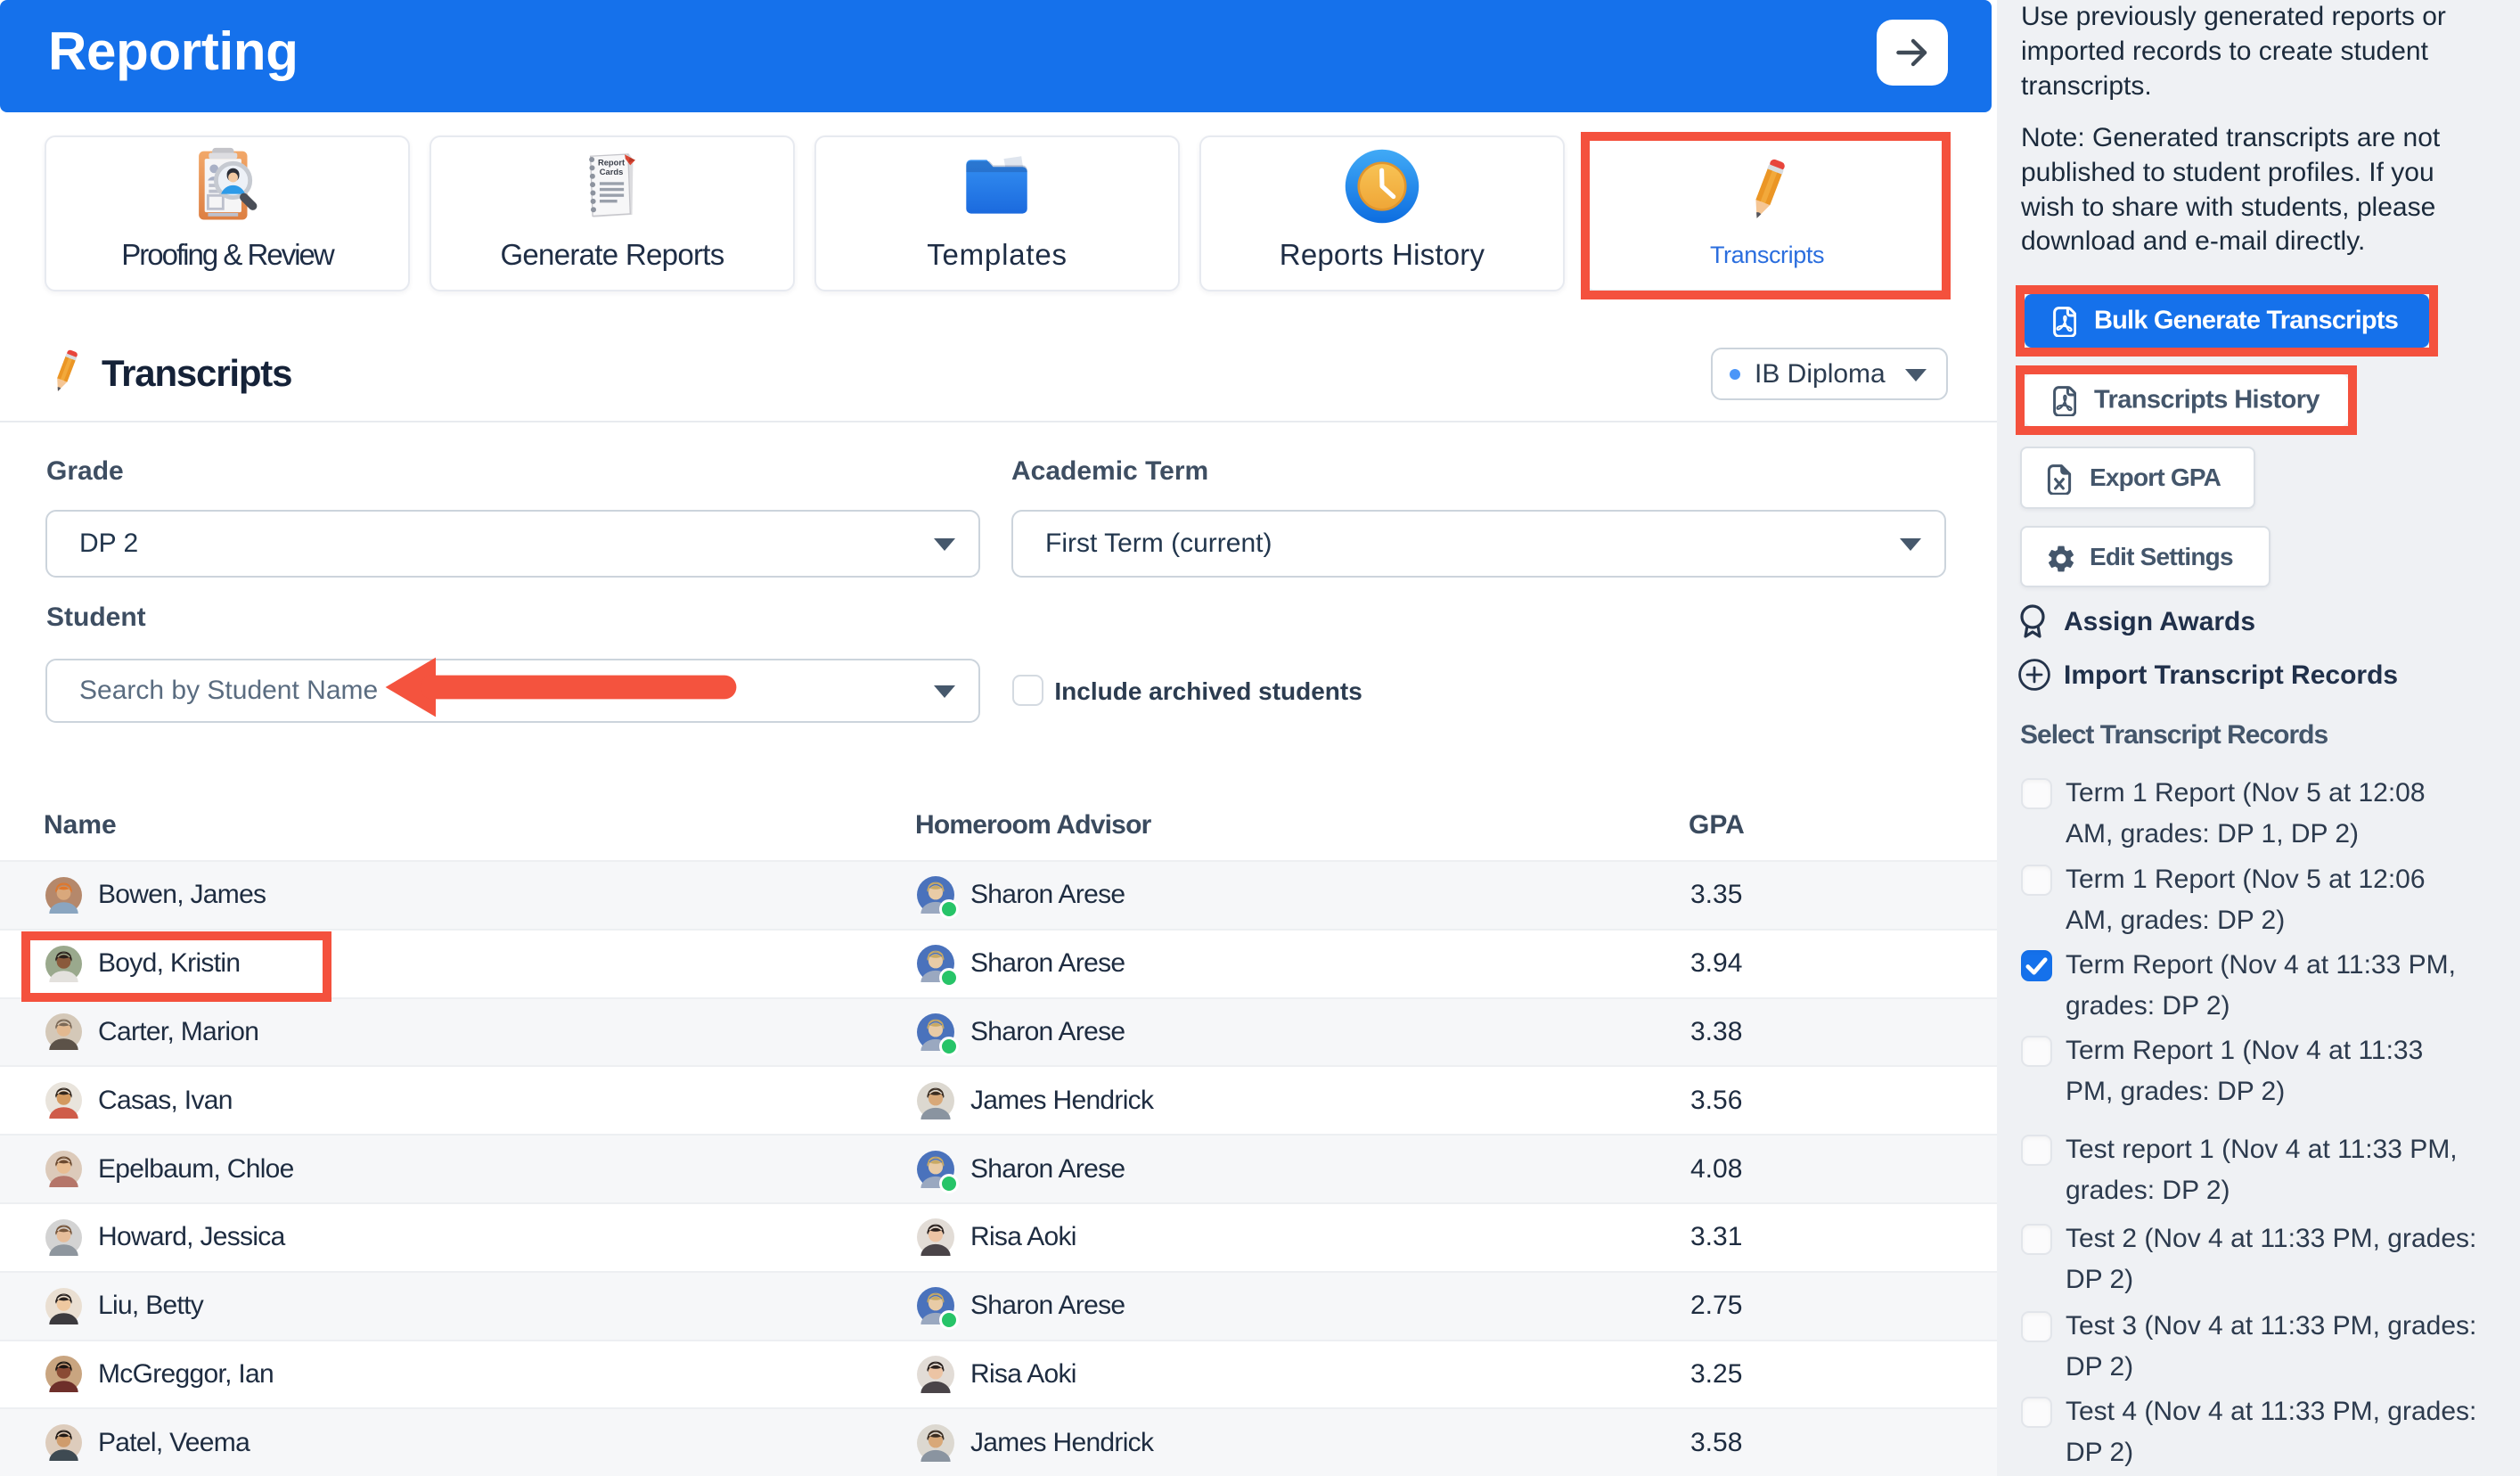 This screenshot has width=2520, height=1476. I want to click on svg-text: Cards, so click(612, 172).